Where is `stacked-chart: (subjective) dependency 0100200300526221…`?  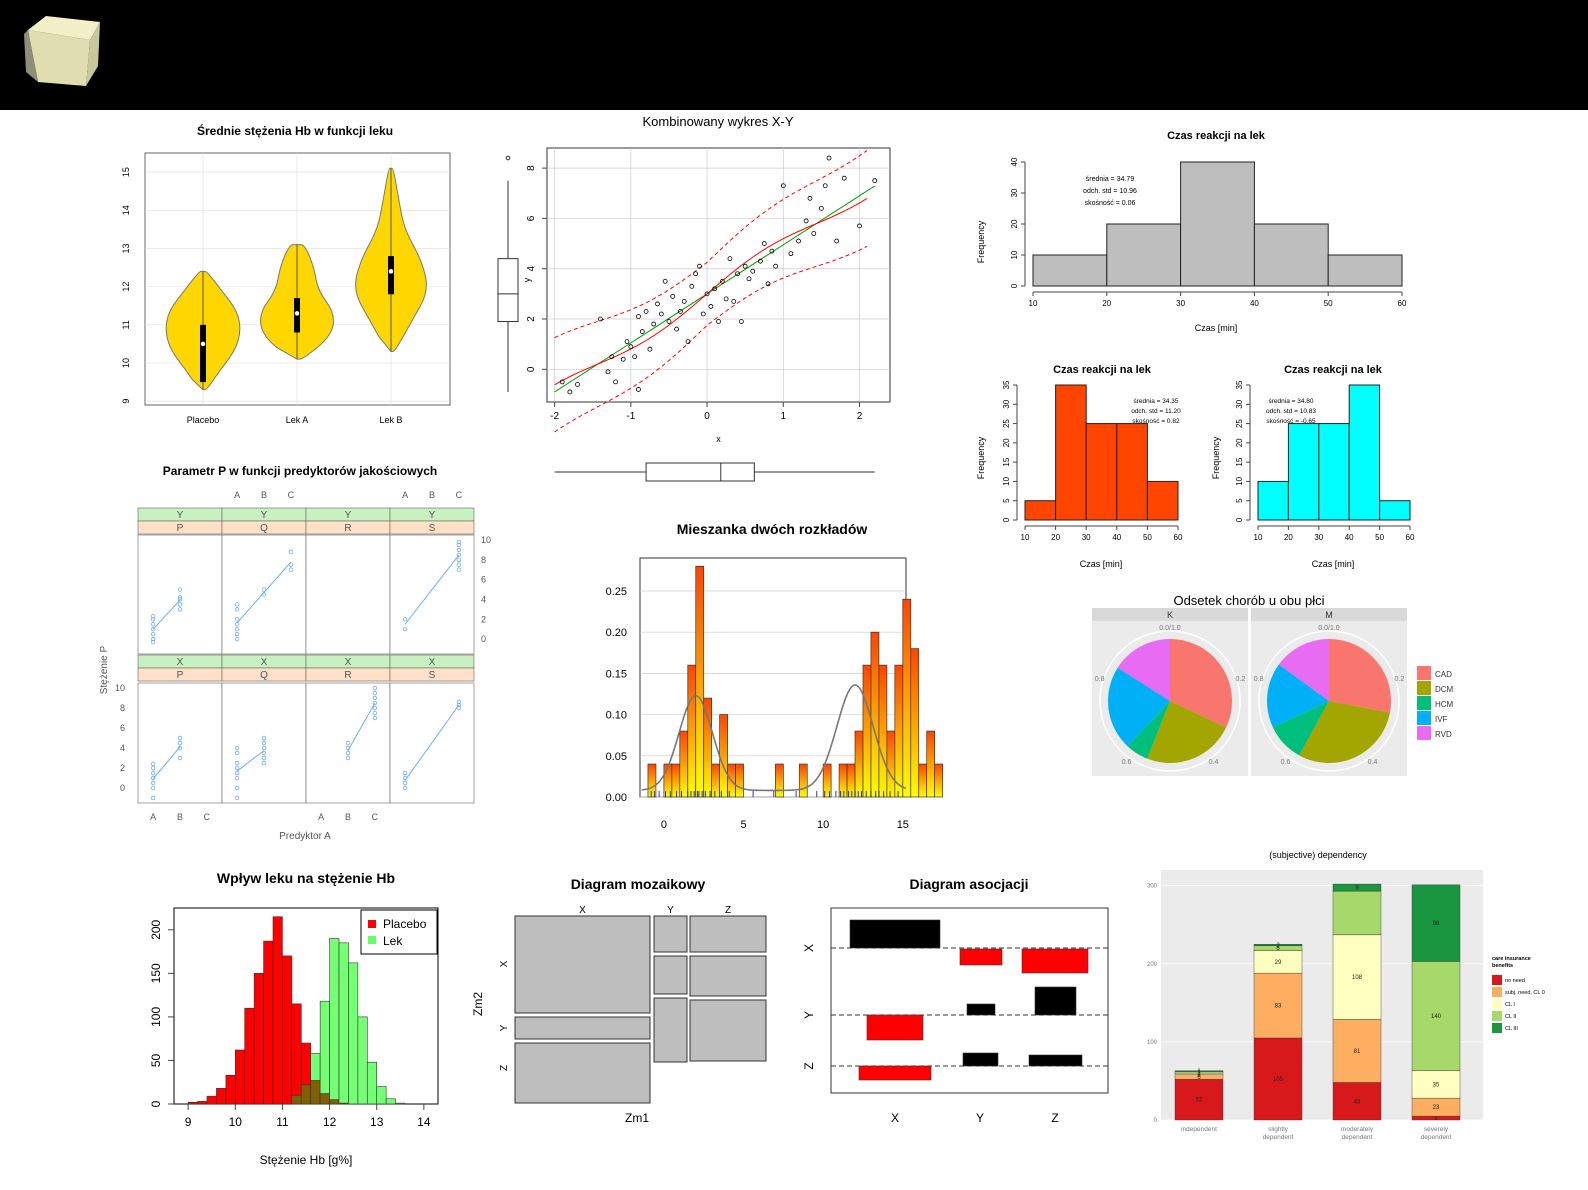 stacked-chart: (subjective) dependency 0100200300526221… is located at coordinates (1346, 995).